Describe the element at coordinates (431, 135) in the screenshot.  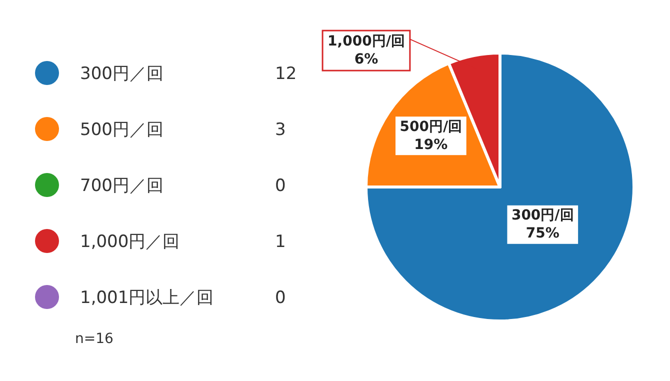
I see `text: 500円/回 19%` at that location.